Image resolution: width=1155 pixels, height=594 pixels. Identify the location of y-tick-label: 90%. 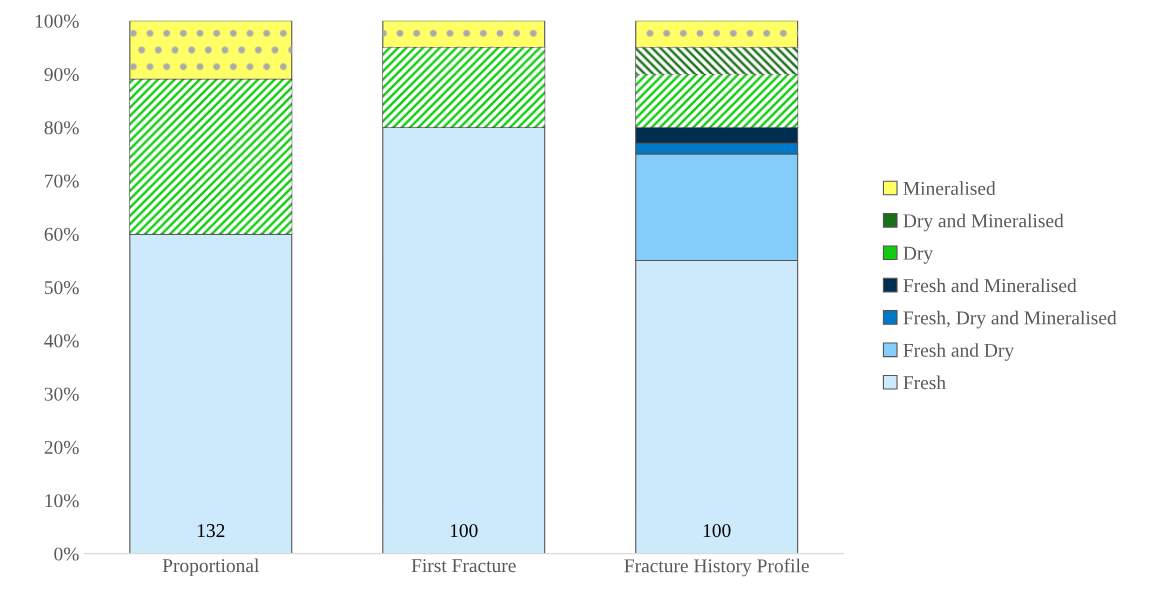
(61, 74).